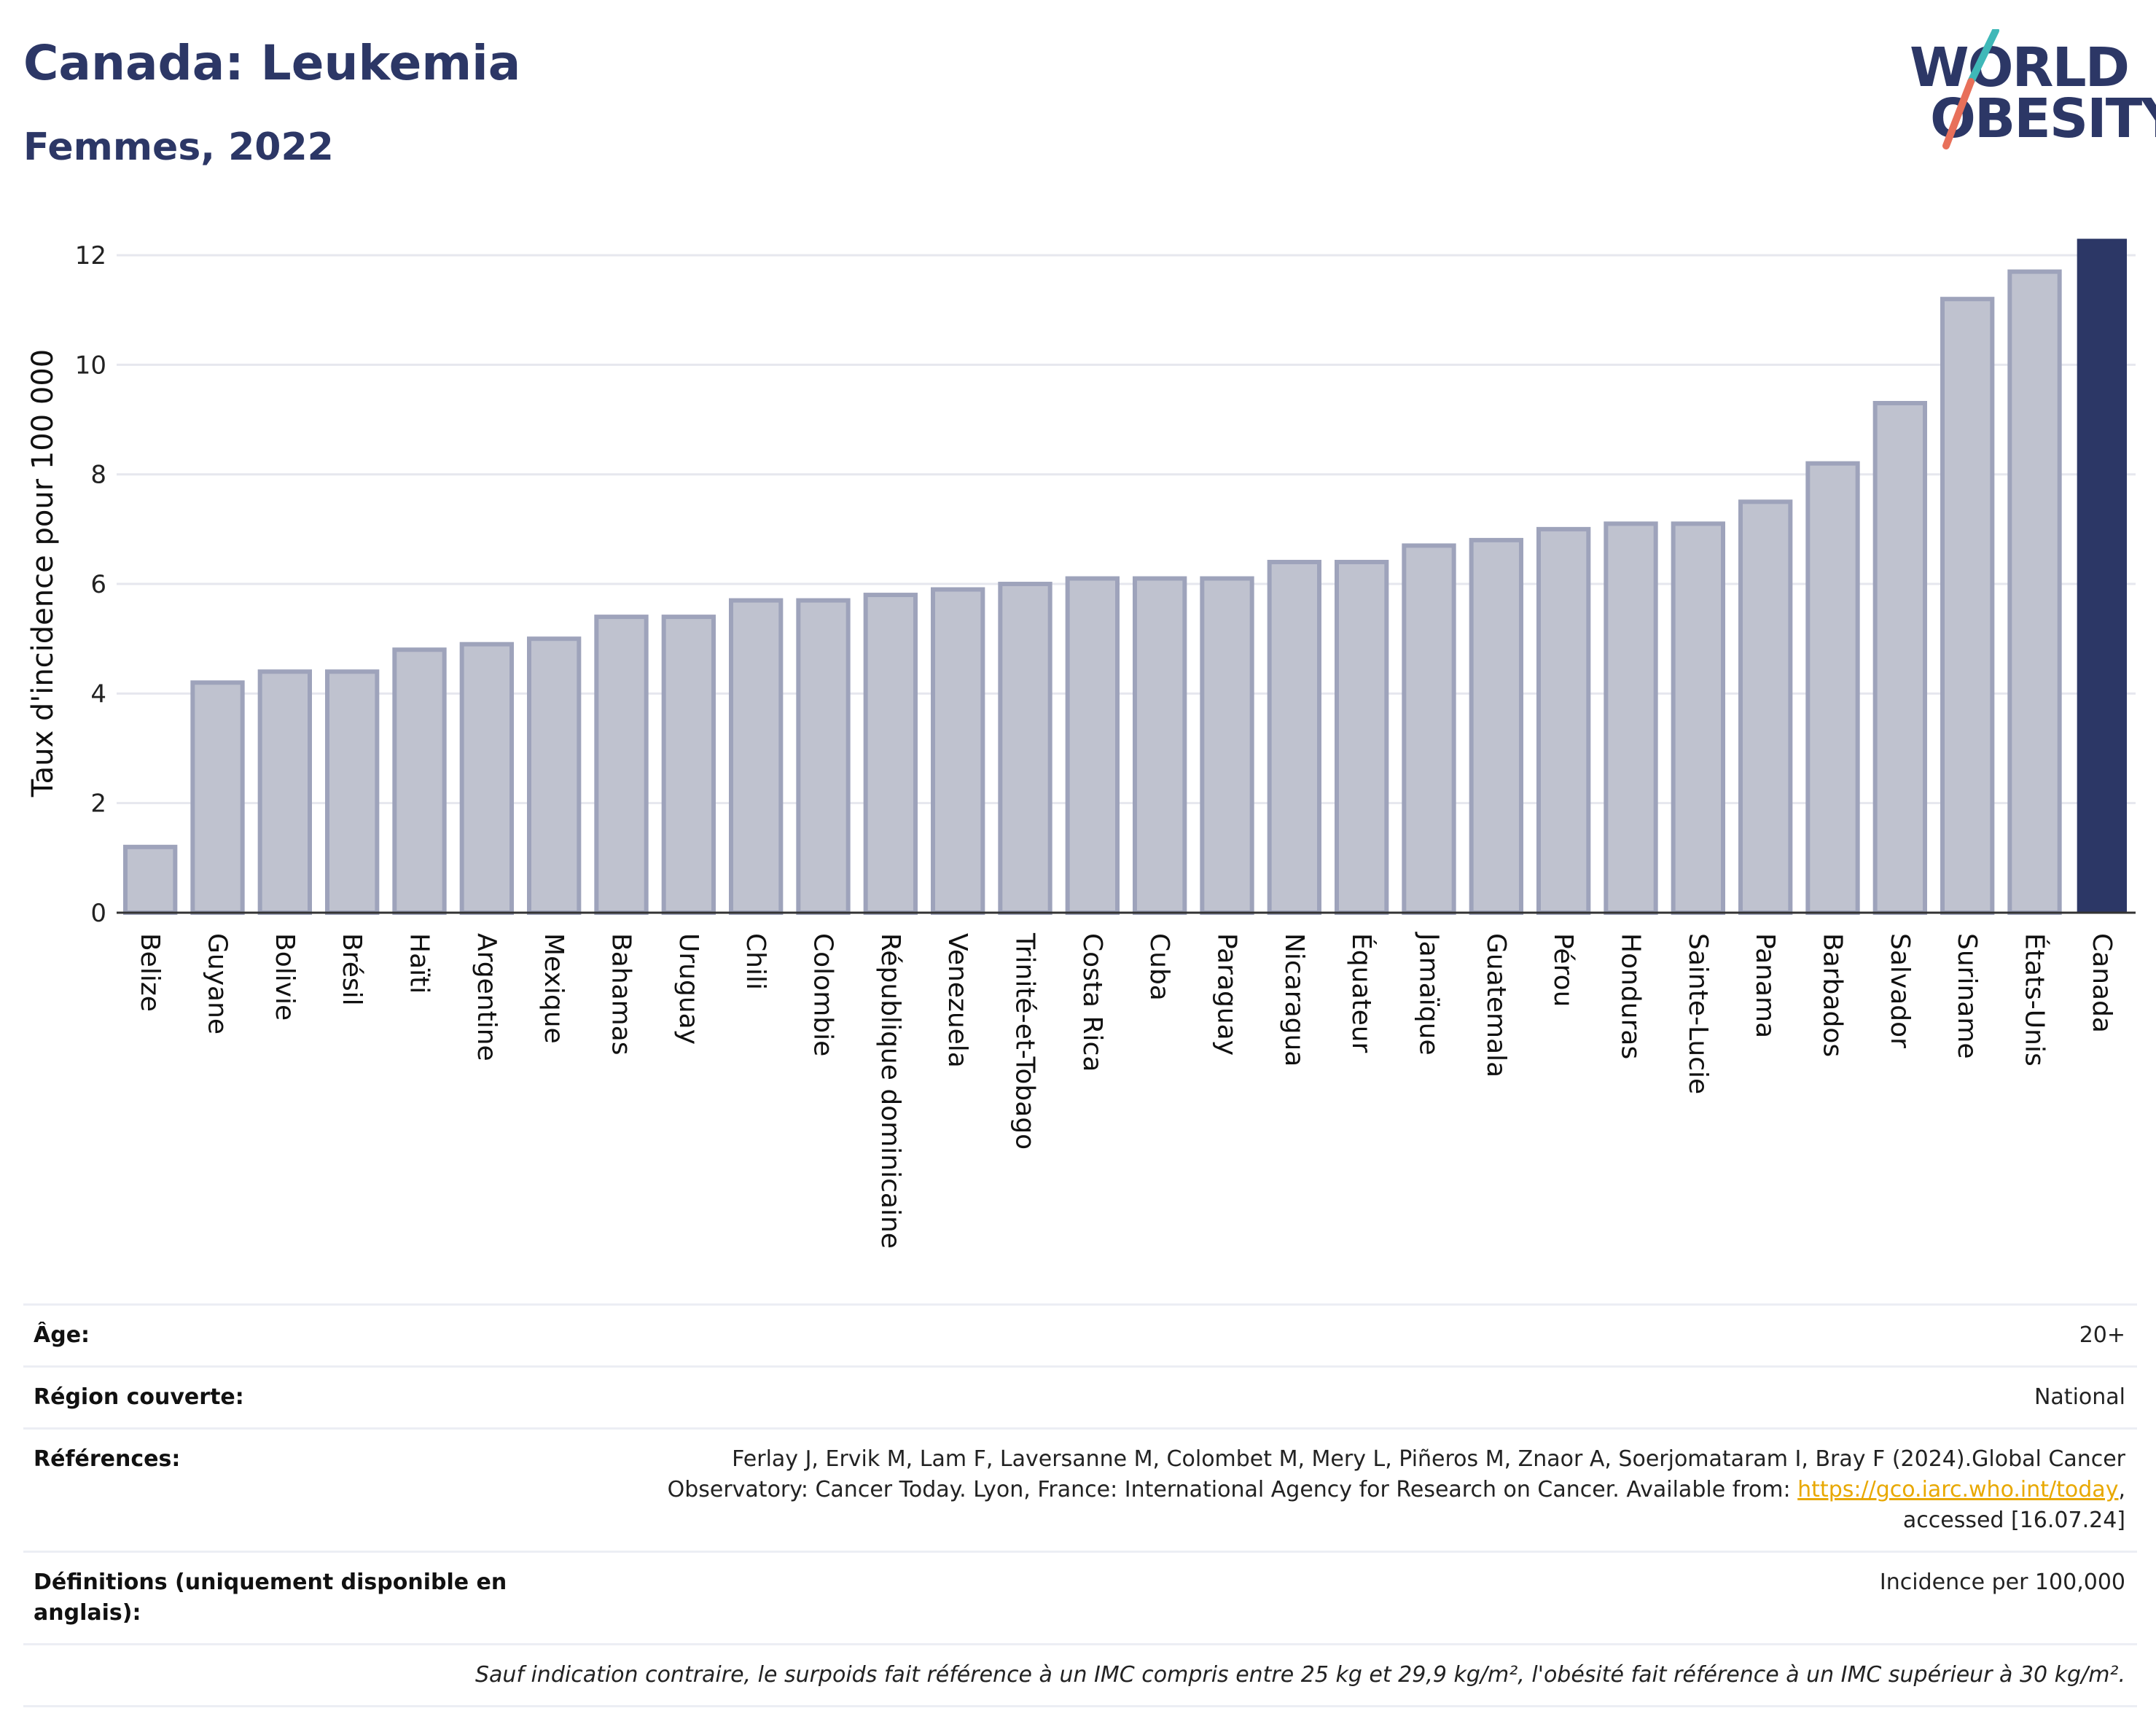  I want to click on x-tick-label: Honduras, so click(1631, 996).